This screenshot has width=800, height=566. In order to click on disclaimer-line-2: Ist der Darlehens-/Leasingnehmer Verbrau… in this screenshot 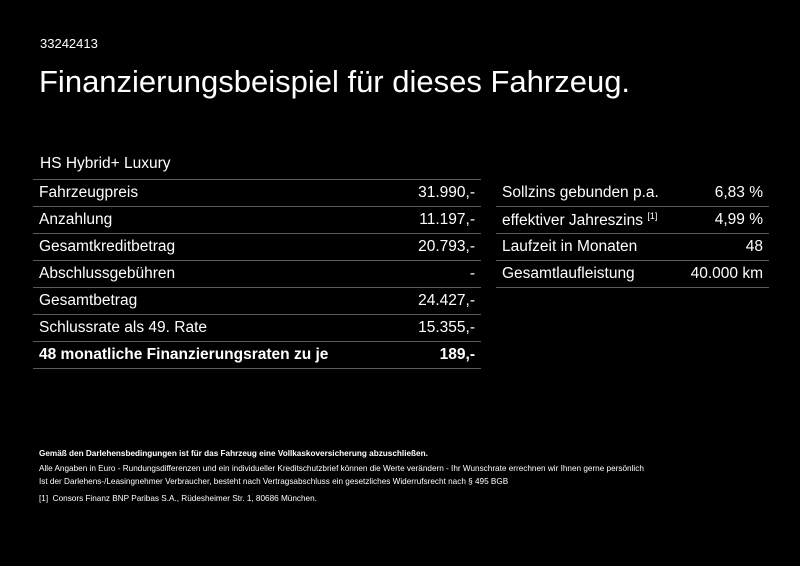, I will do `click(274, 481)`.